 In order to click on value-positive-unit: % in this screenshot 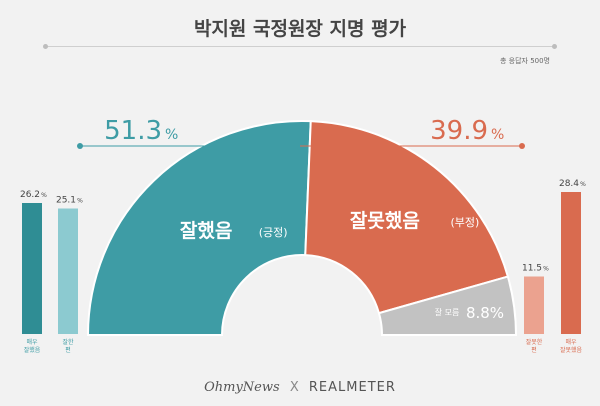, I will do `click(171, 135)`.